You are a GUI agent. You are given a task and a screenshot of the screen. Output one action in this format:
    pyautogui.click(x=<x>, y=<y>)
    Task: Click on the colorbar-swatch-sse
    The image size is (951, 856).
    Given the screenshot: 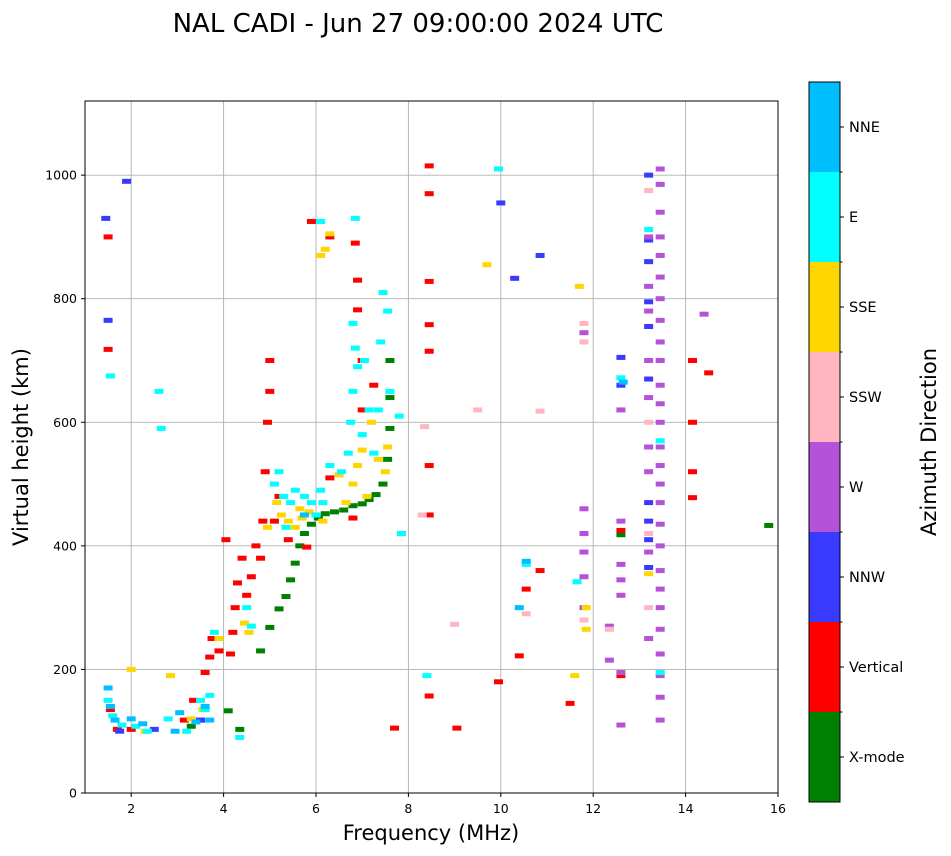 What is the action you would take?
    pyautogui.click(x=824, y=307)
    